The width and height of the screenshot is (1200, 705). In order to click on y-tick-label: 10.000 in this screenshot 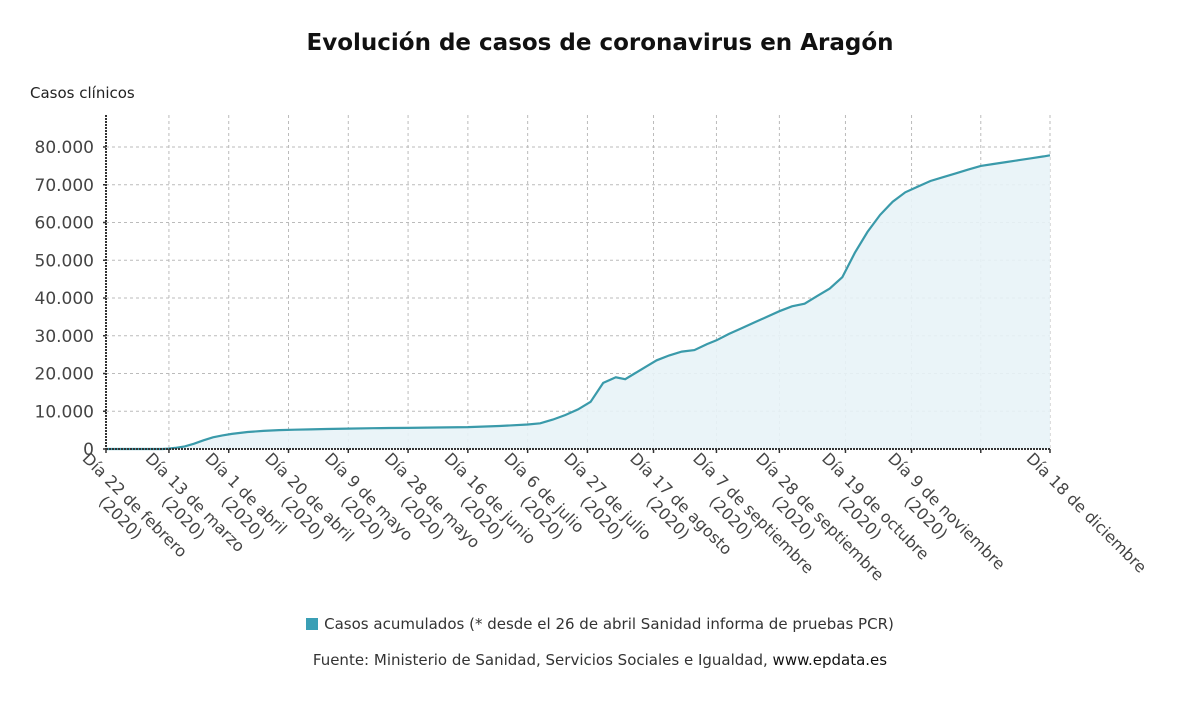, I will do `click(64, 412)`.